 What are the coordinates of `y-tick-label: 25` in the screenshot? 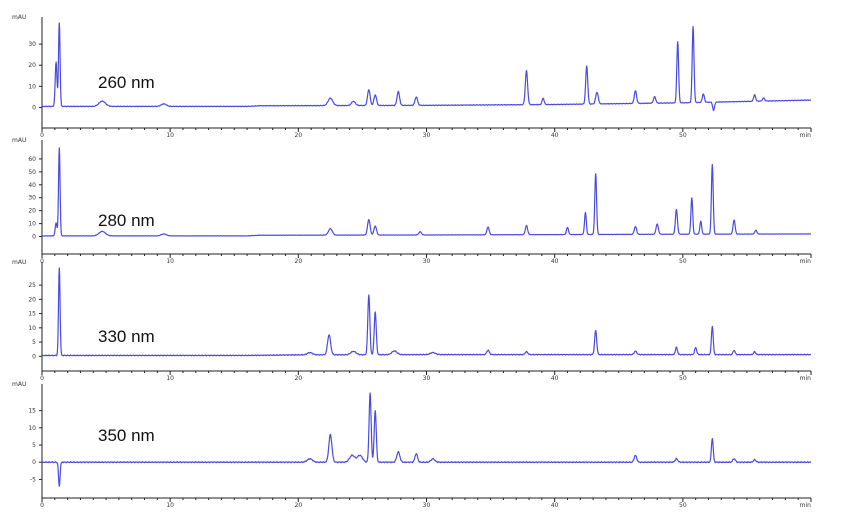 It's located at (32, 285).